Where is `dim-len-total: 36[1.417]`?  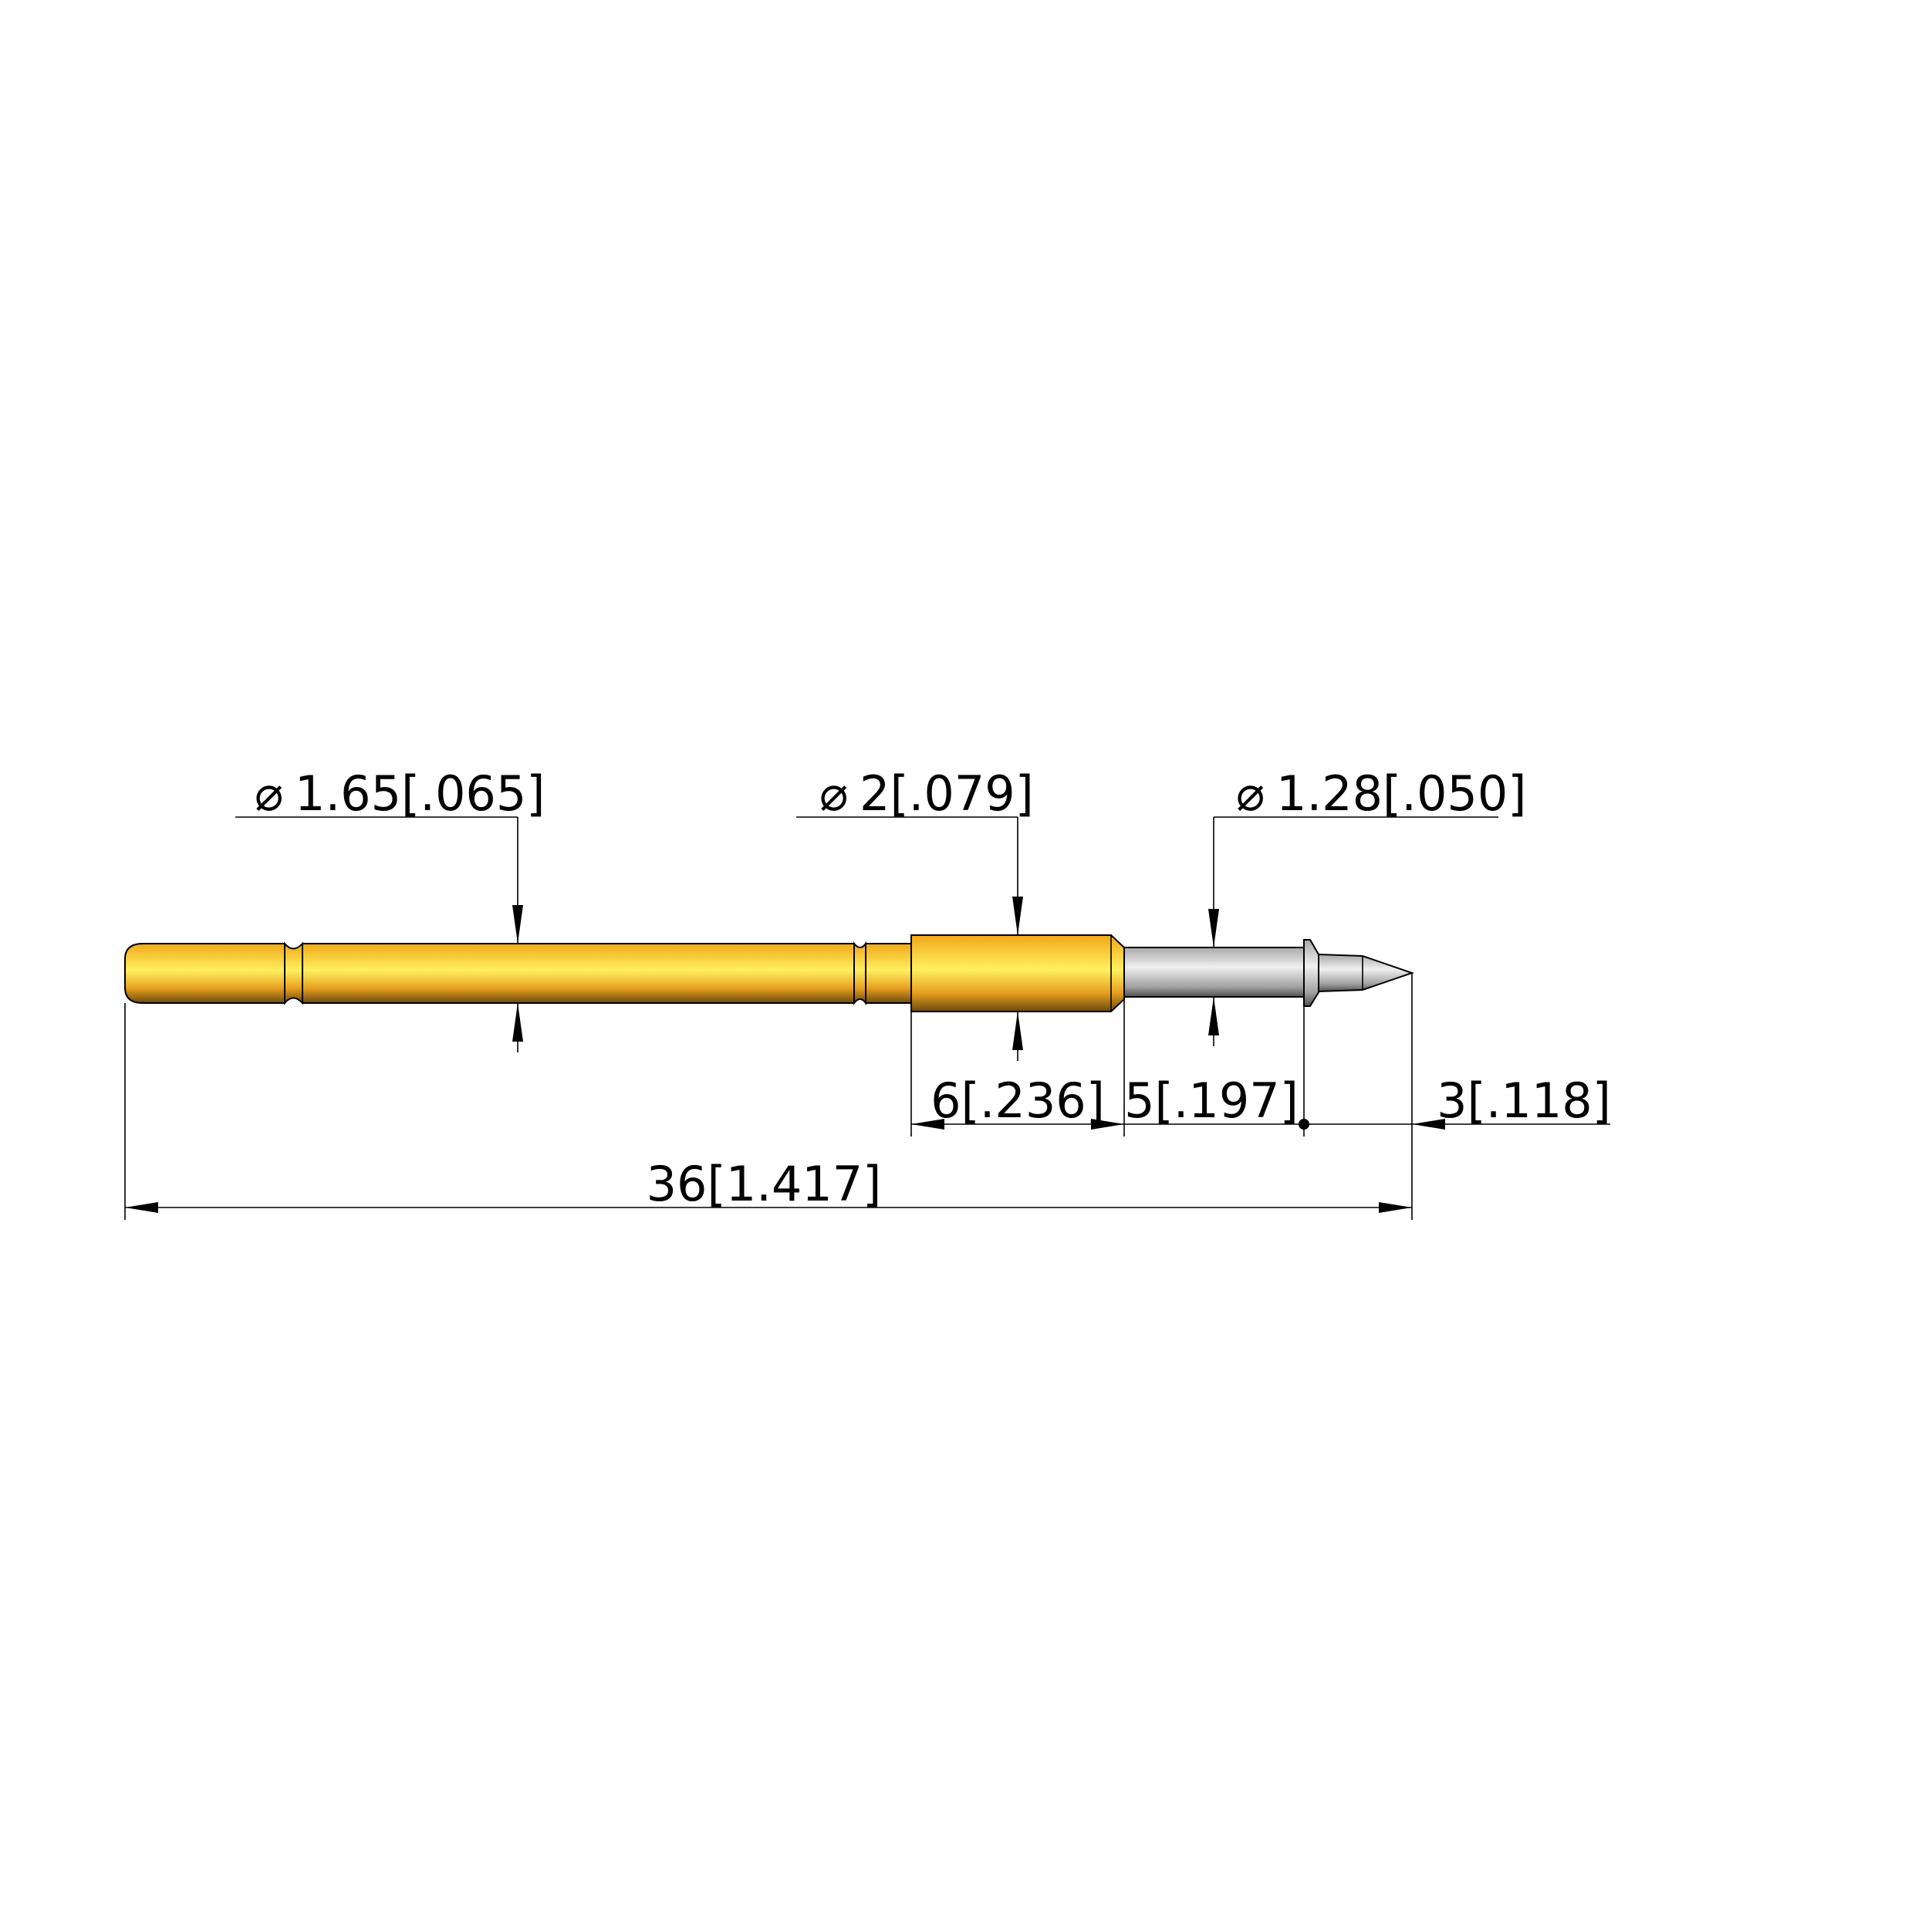
dim-len-total: 36[1.417] is located at coordinates (768, 1184).